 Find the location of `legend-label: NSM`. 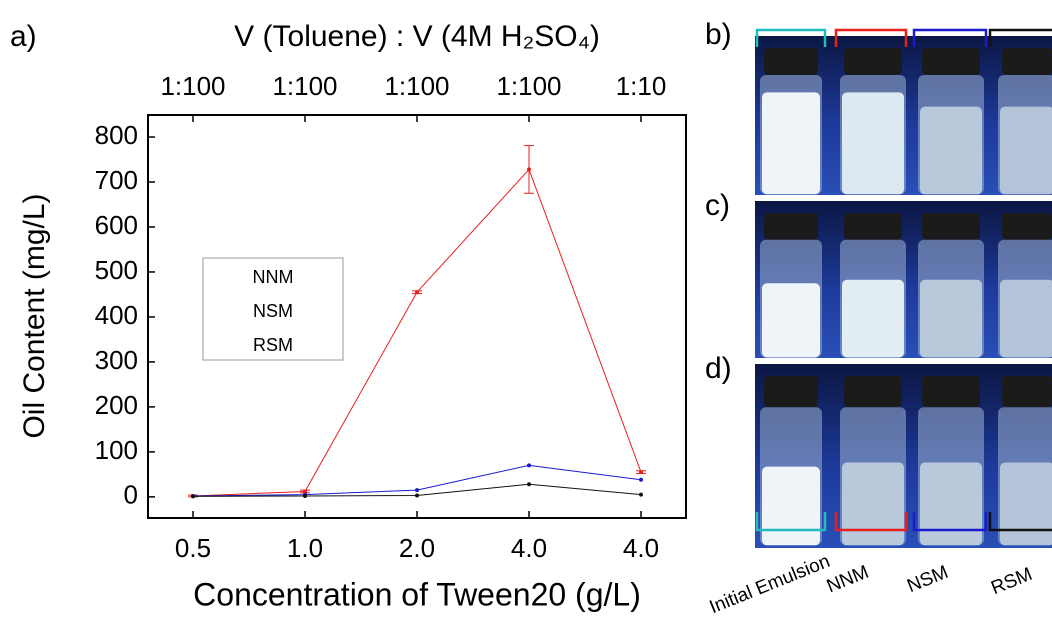

legend-label: NSM is located at coordinates (273, 311).